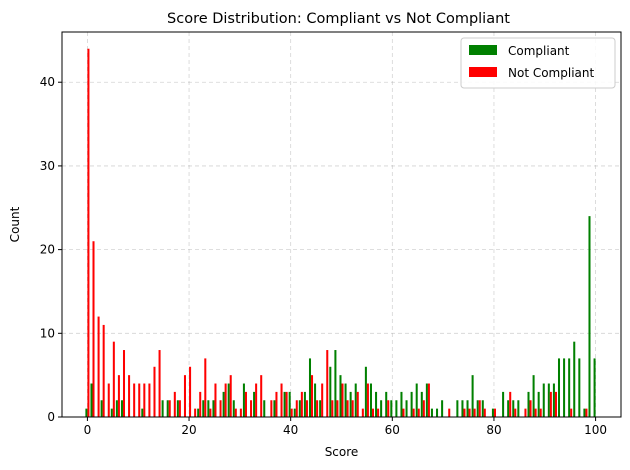 Image resolution: width=630 pixels, height=470 pixels. I want to click on x-tick-label: 40, so click(290, 430).